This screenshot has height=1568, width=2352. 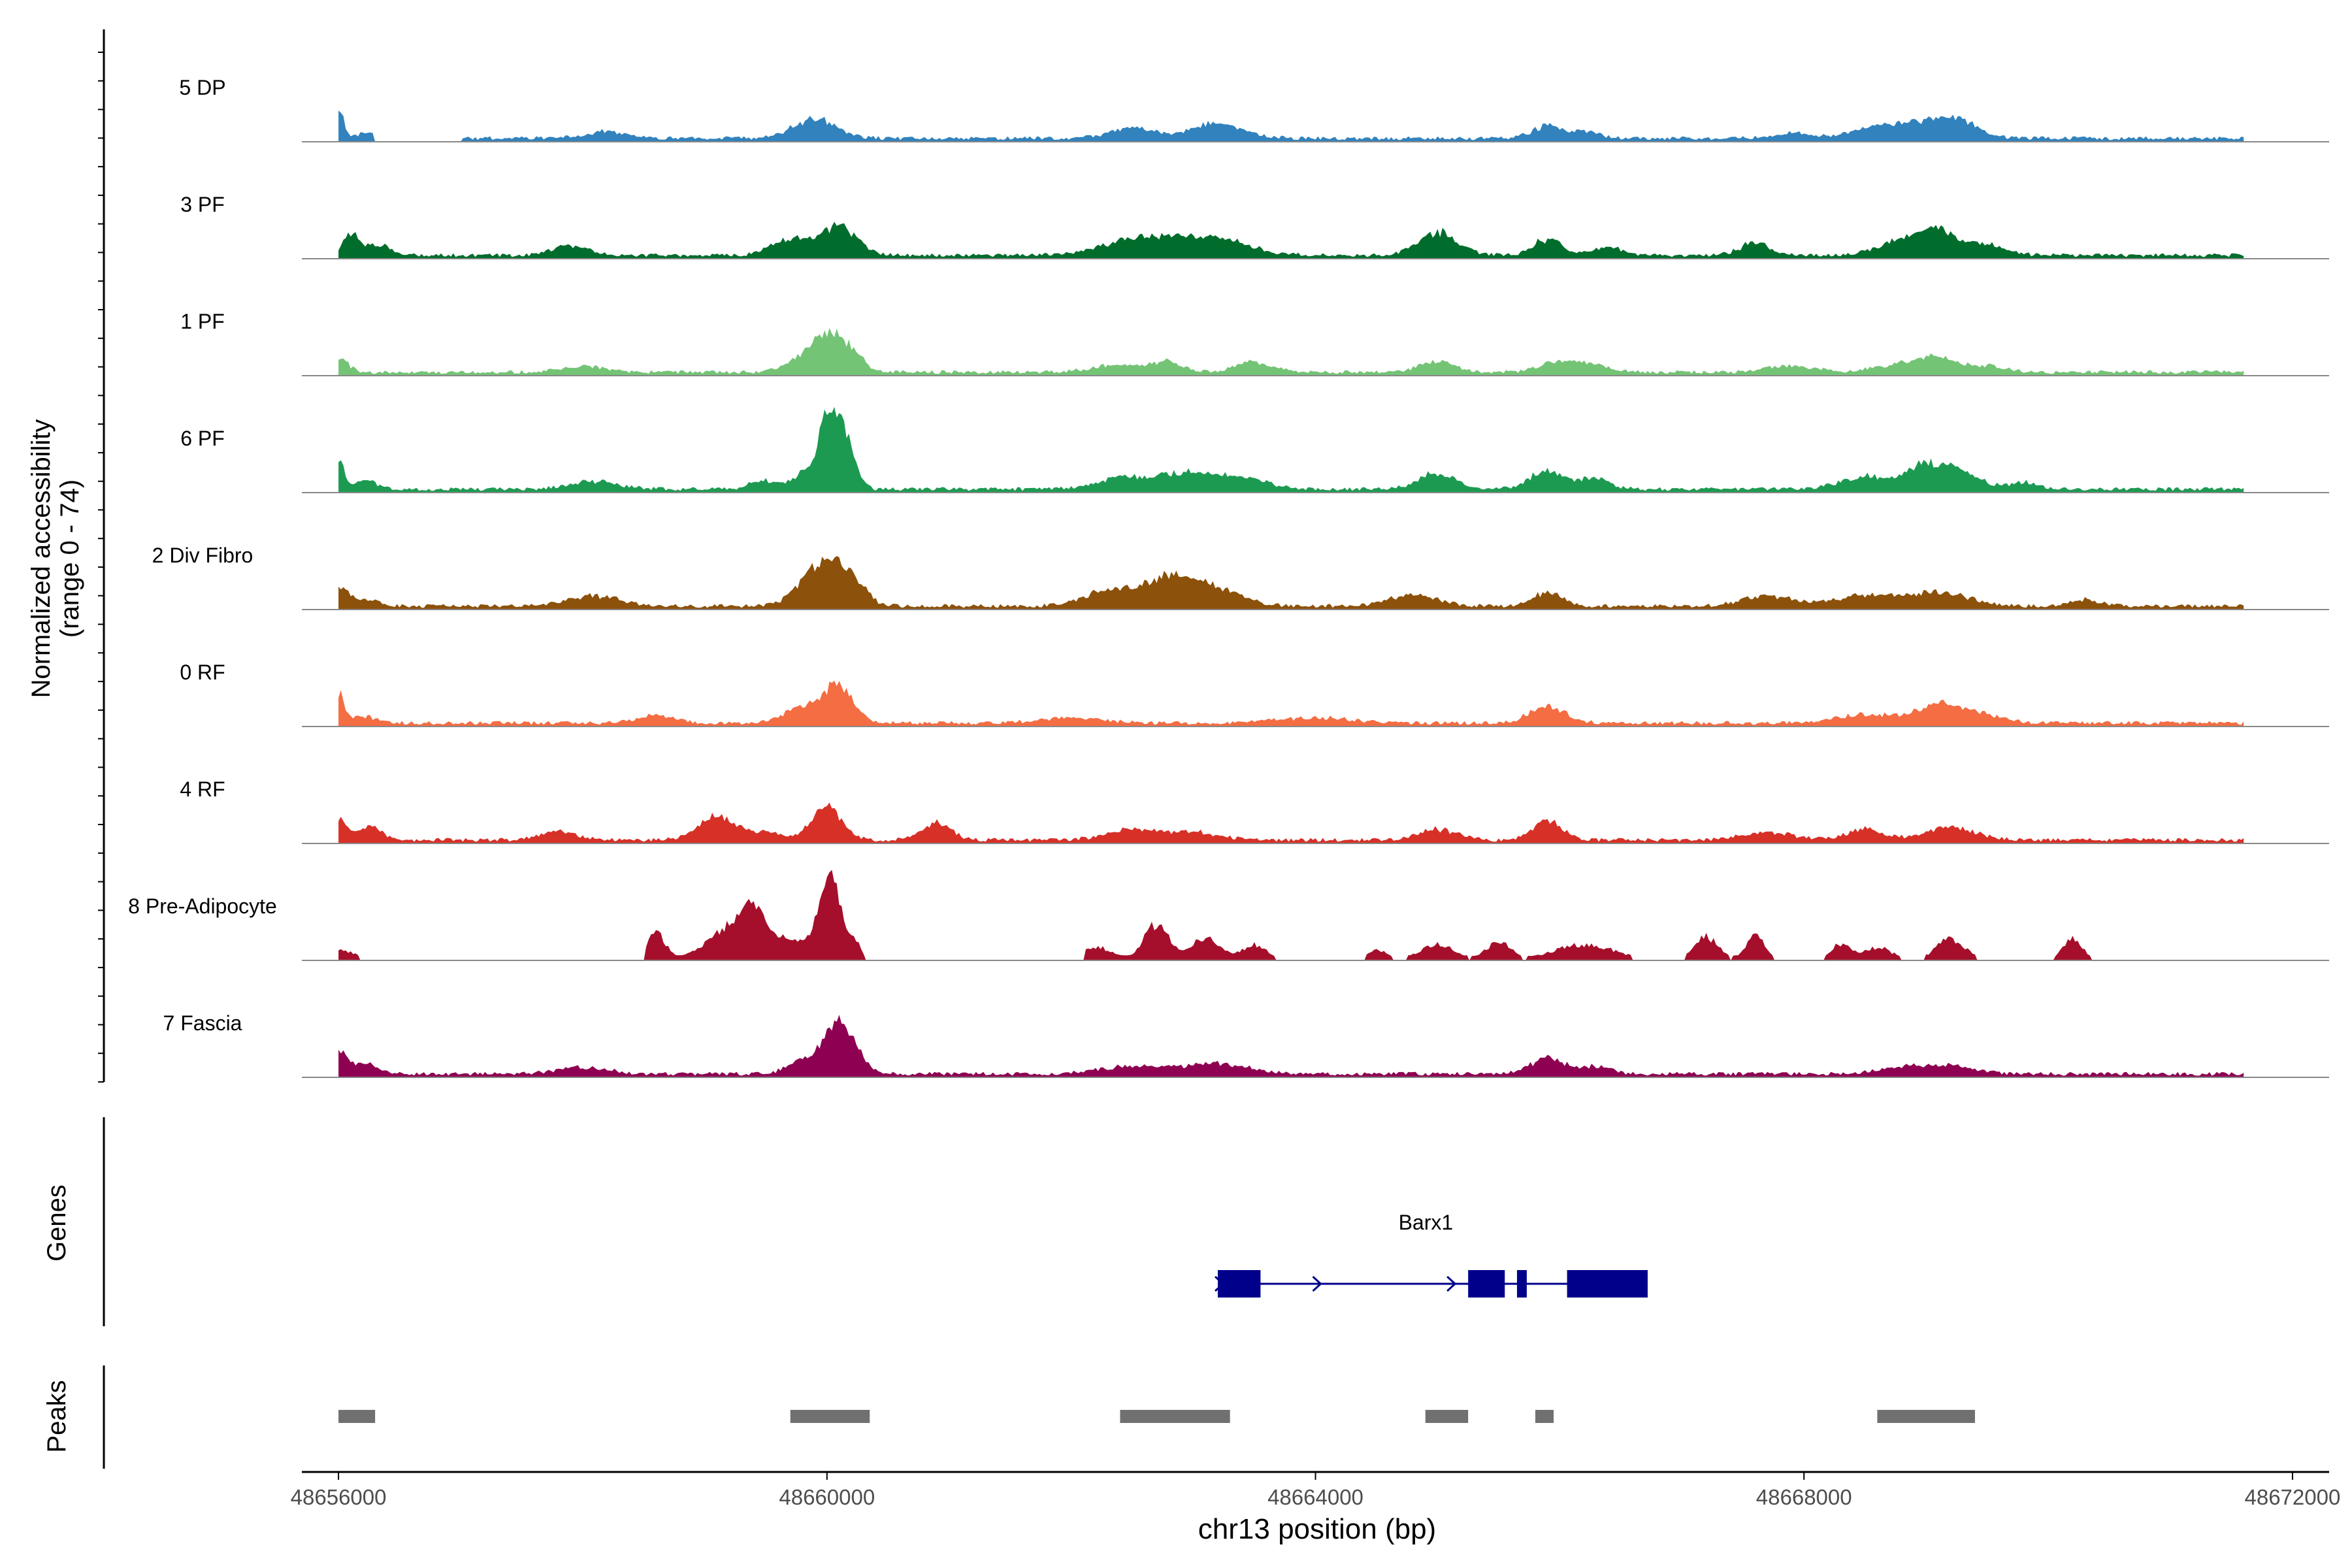 What do you see at coordinates (1315, 1497) in the screenshot?
I see `x-tick-label: 48664000` at bounding box center [1315, 1497].